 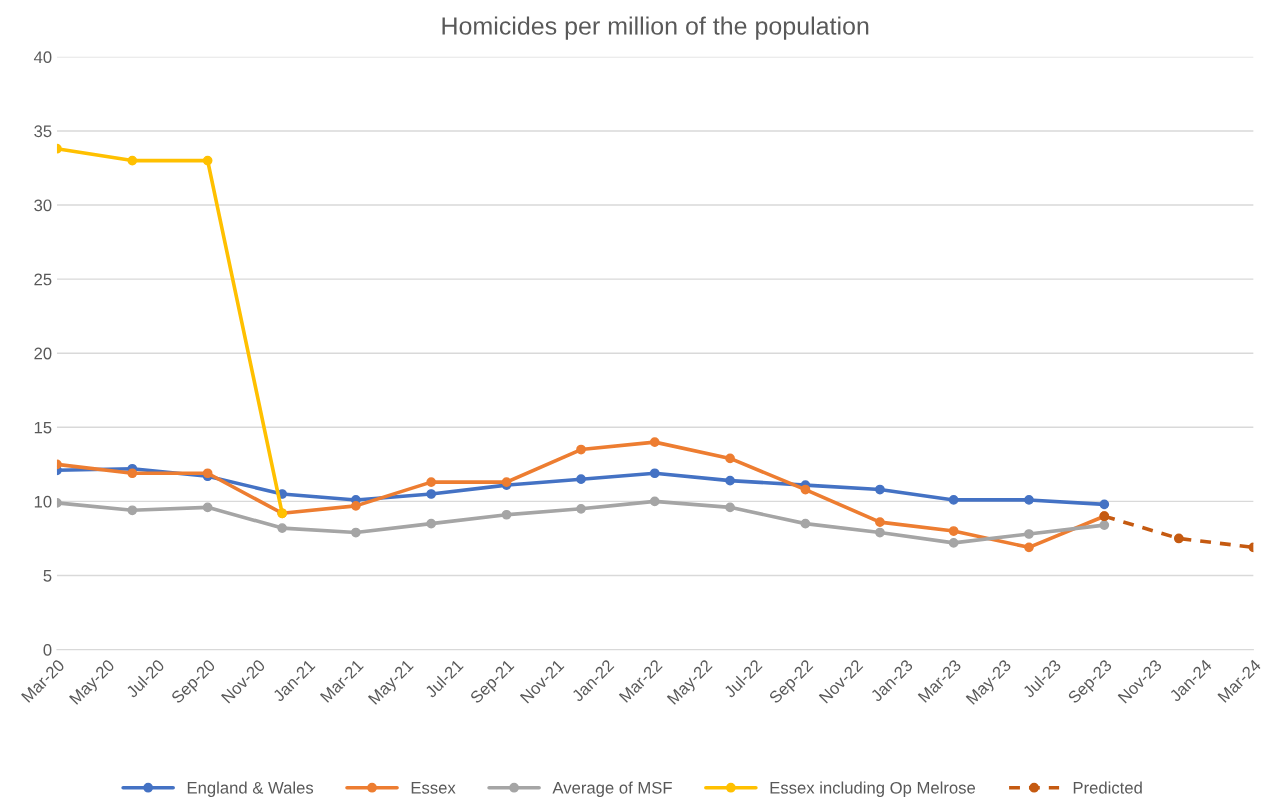 I want to click on y-tick-label: 25, so click(x=43, y=279).